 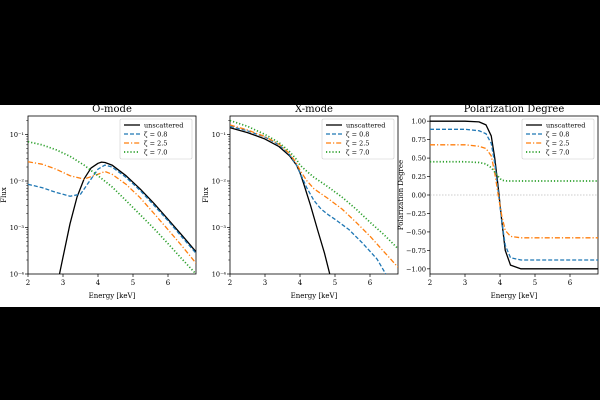 What do you see at coordinates (419, 140) in the screenshot?
I see `y-tick-label: 0.75` at bounding box center [419, 140].